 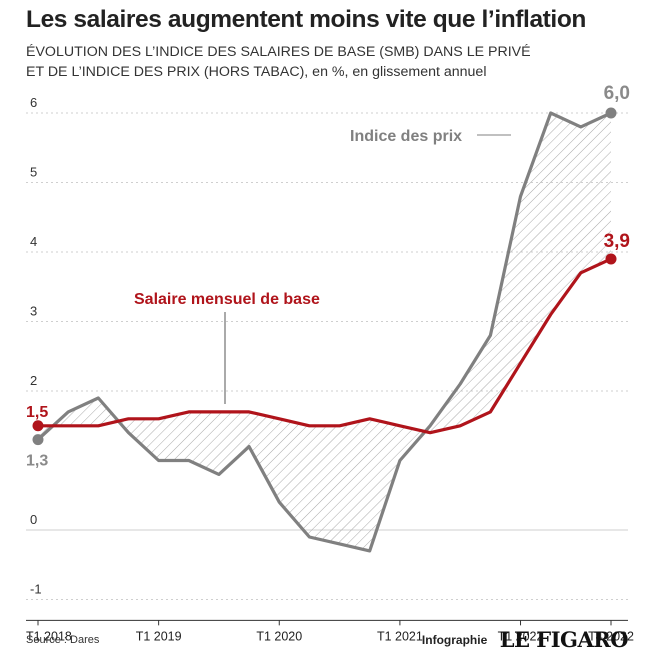 I want to click on y-tick-label: 4, so click(x=33, y=241).